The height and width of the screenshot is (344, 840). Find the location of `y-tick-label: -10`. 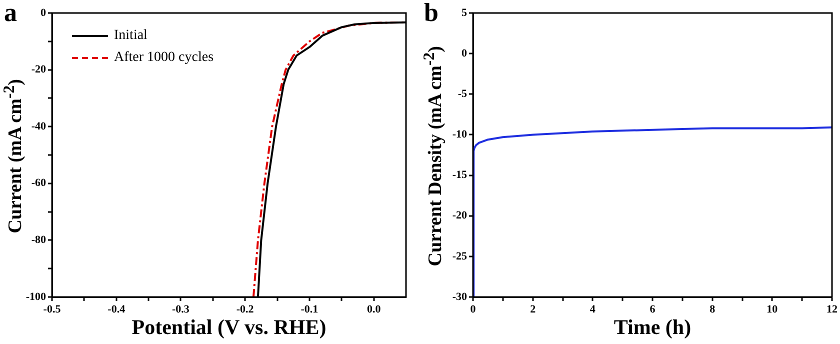

y-tick-label: -10 is located at coordinates (460, 134).